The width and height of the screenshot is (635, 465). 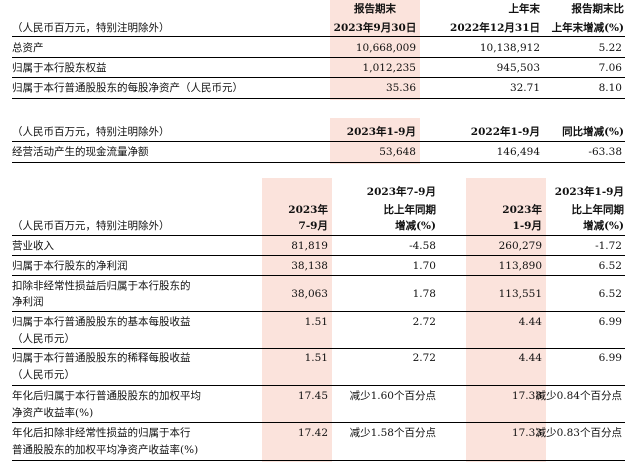 What do you see at coordinates (308, 210) in the screenshot?
I see `header-q3: 2023年` at bounding box center [308, 210].